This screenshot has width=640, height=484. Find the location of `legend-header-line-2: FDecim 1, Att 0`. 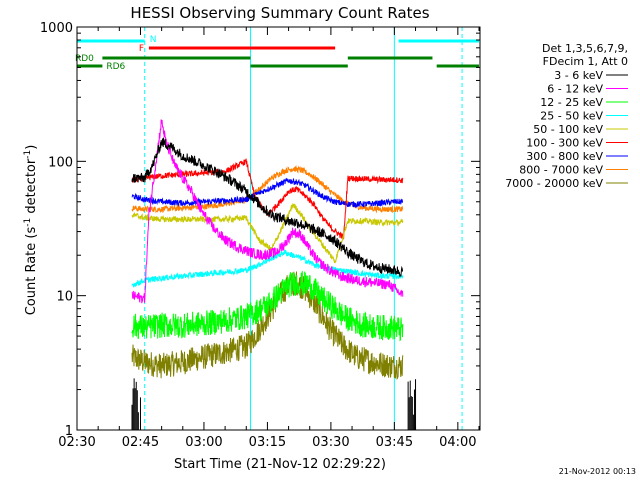

legend-header-line-2: FDecim 1, Att 0 is located at coordinates (585, 61).